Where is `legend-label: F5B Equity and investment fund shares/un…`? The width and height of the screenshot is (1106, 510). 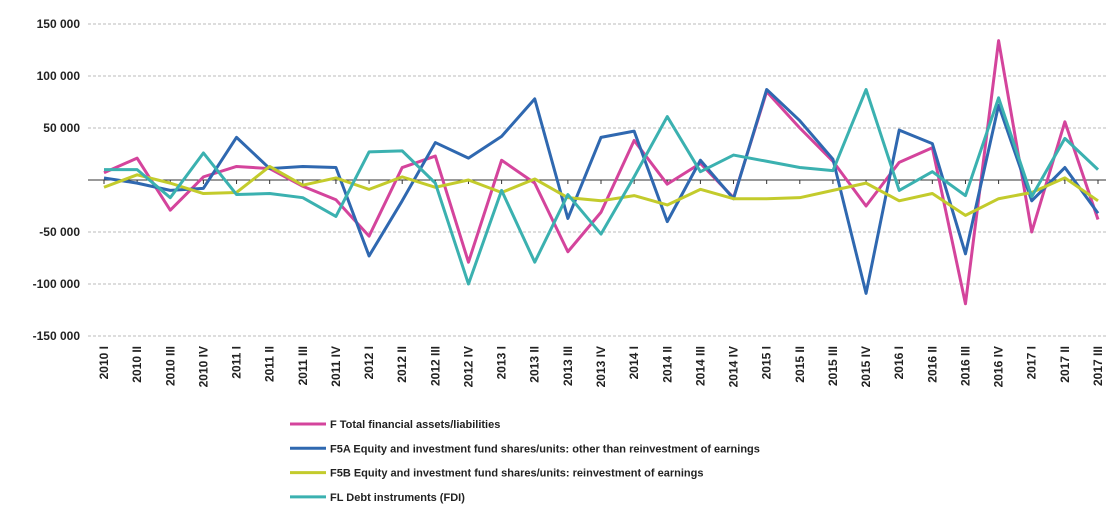 legend-label: F5B Equity and investment fund shares/un… is located at coordinates (516, 474).